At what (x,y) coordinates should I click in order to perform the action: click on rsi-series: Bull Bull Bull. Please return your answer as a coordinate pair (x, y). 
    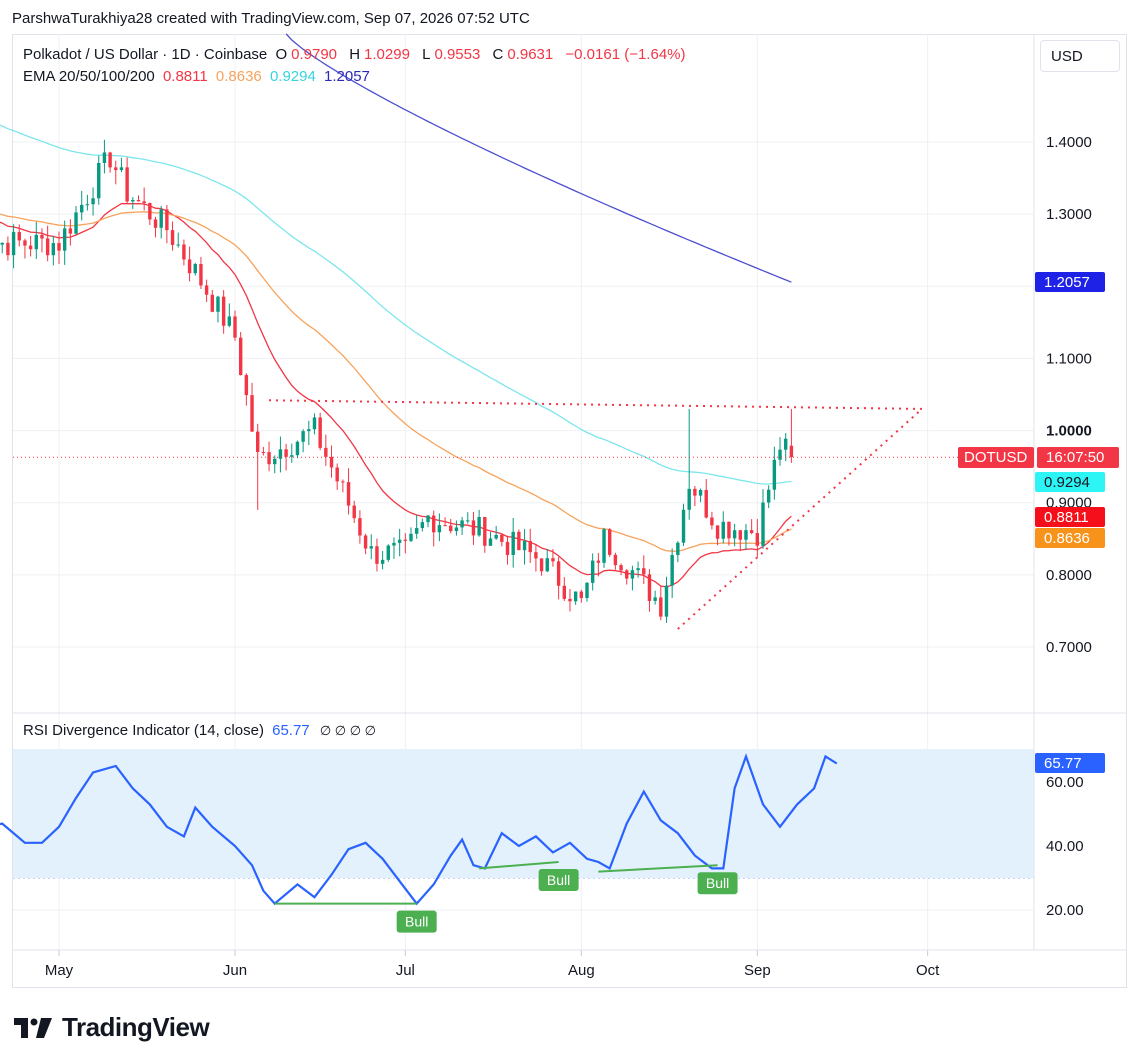
    Looking at the image, I should click on (419, 843).